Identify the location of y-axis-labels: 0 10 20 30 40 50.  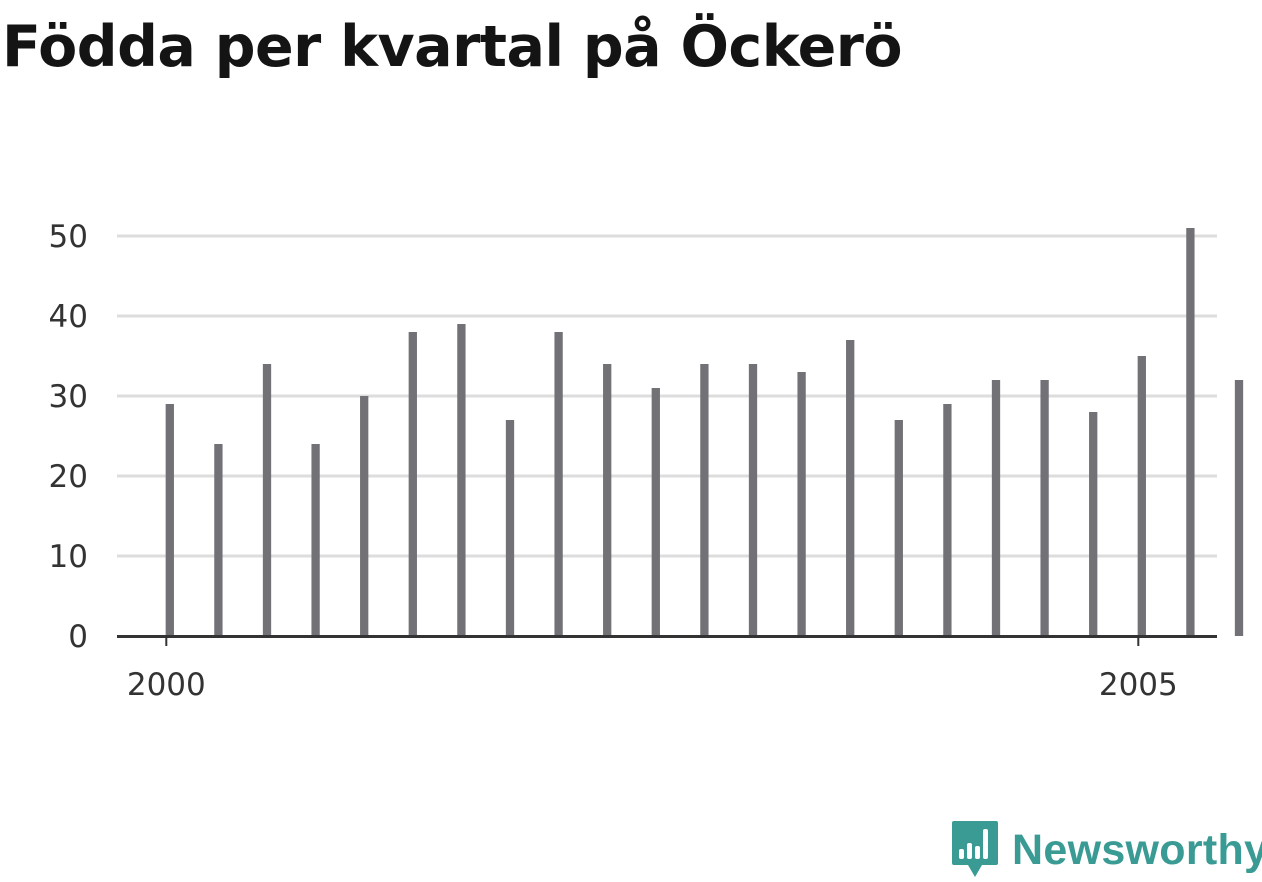
(68, 437).